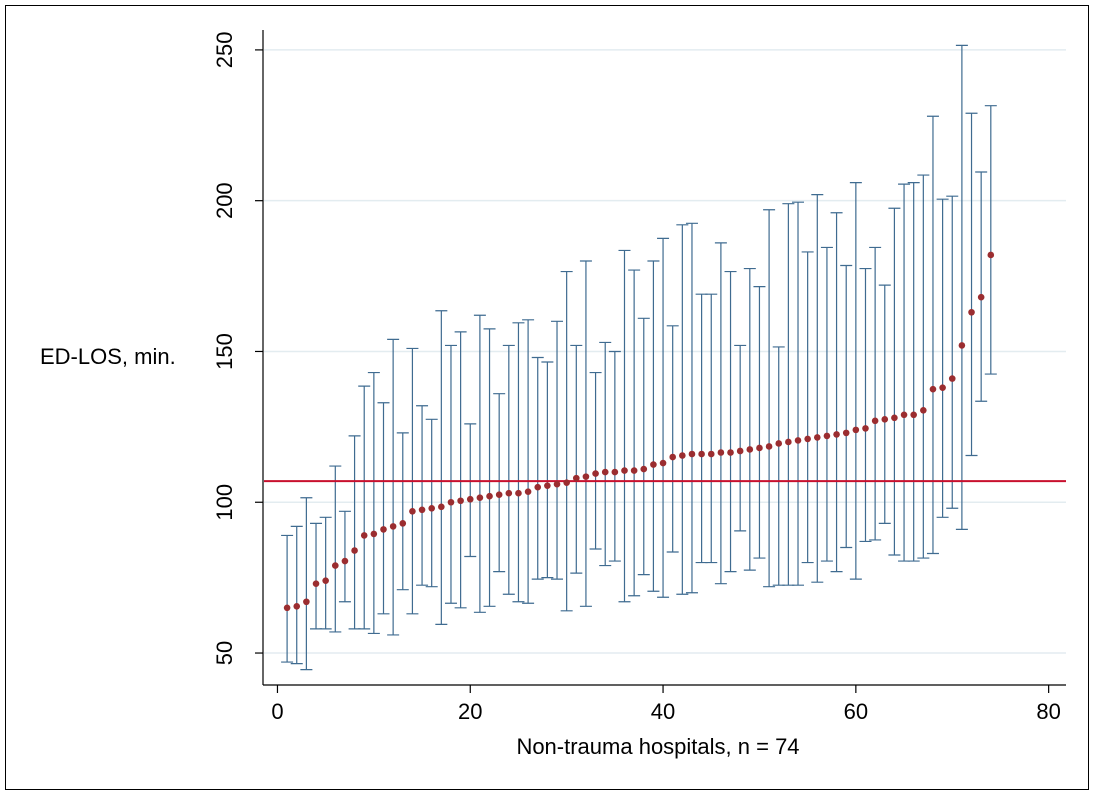 This screenshot has width=1094, height=800. I want to click on x-tick-label: 60, so click(856, 711).